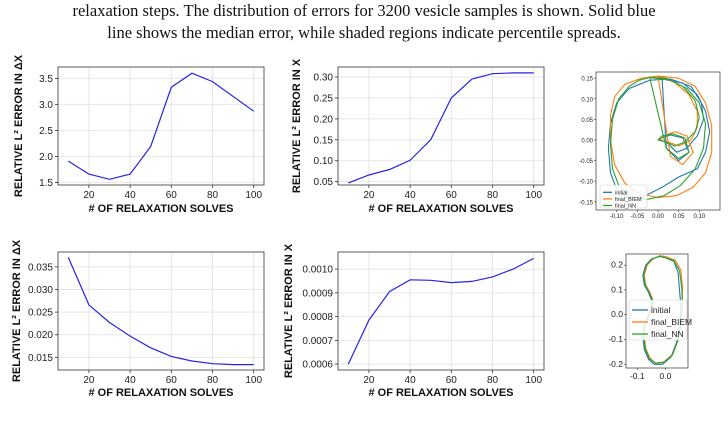 The image size is (728, 423). I want to click on x-tick-label: 0.05, so click(679, 217).